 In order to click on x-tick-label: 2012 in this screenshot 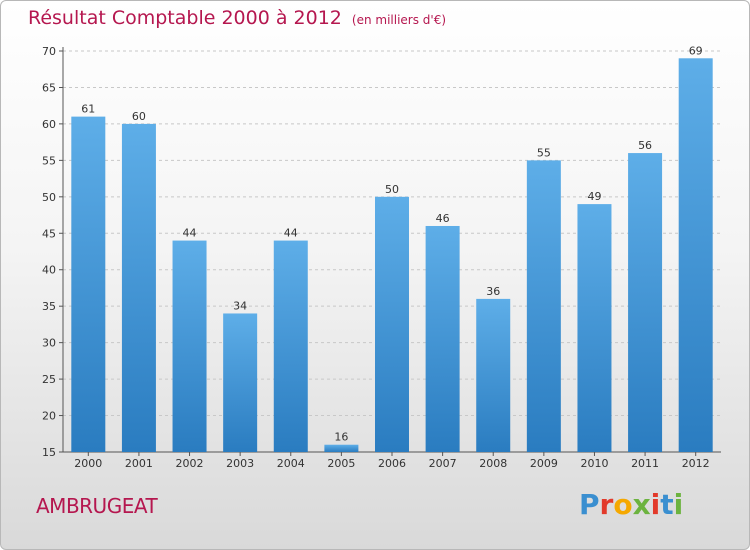, I will do `click(696, 463)`.